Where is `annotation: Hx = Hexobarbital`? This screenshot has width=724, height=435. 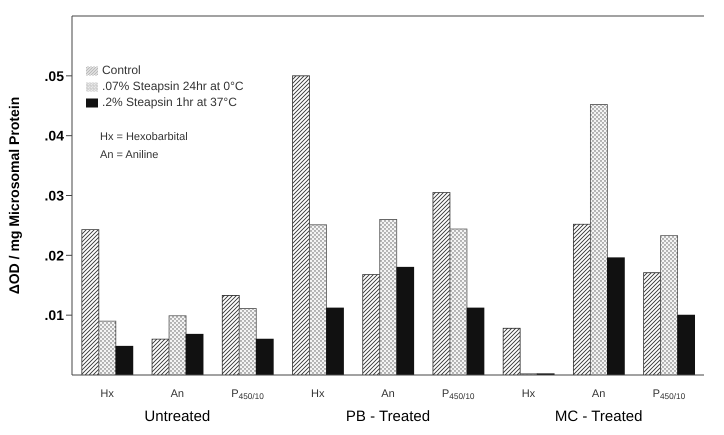 annotation: Hx = Hexobarbital is located at coordinates (144, 137).